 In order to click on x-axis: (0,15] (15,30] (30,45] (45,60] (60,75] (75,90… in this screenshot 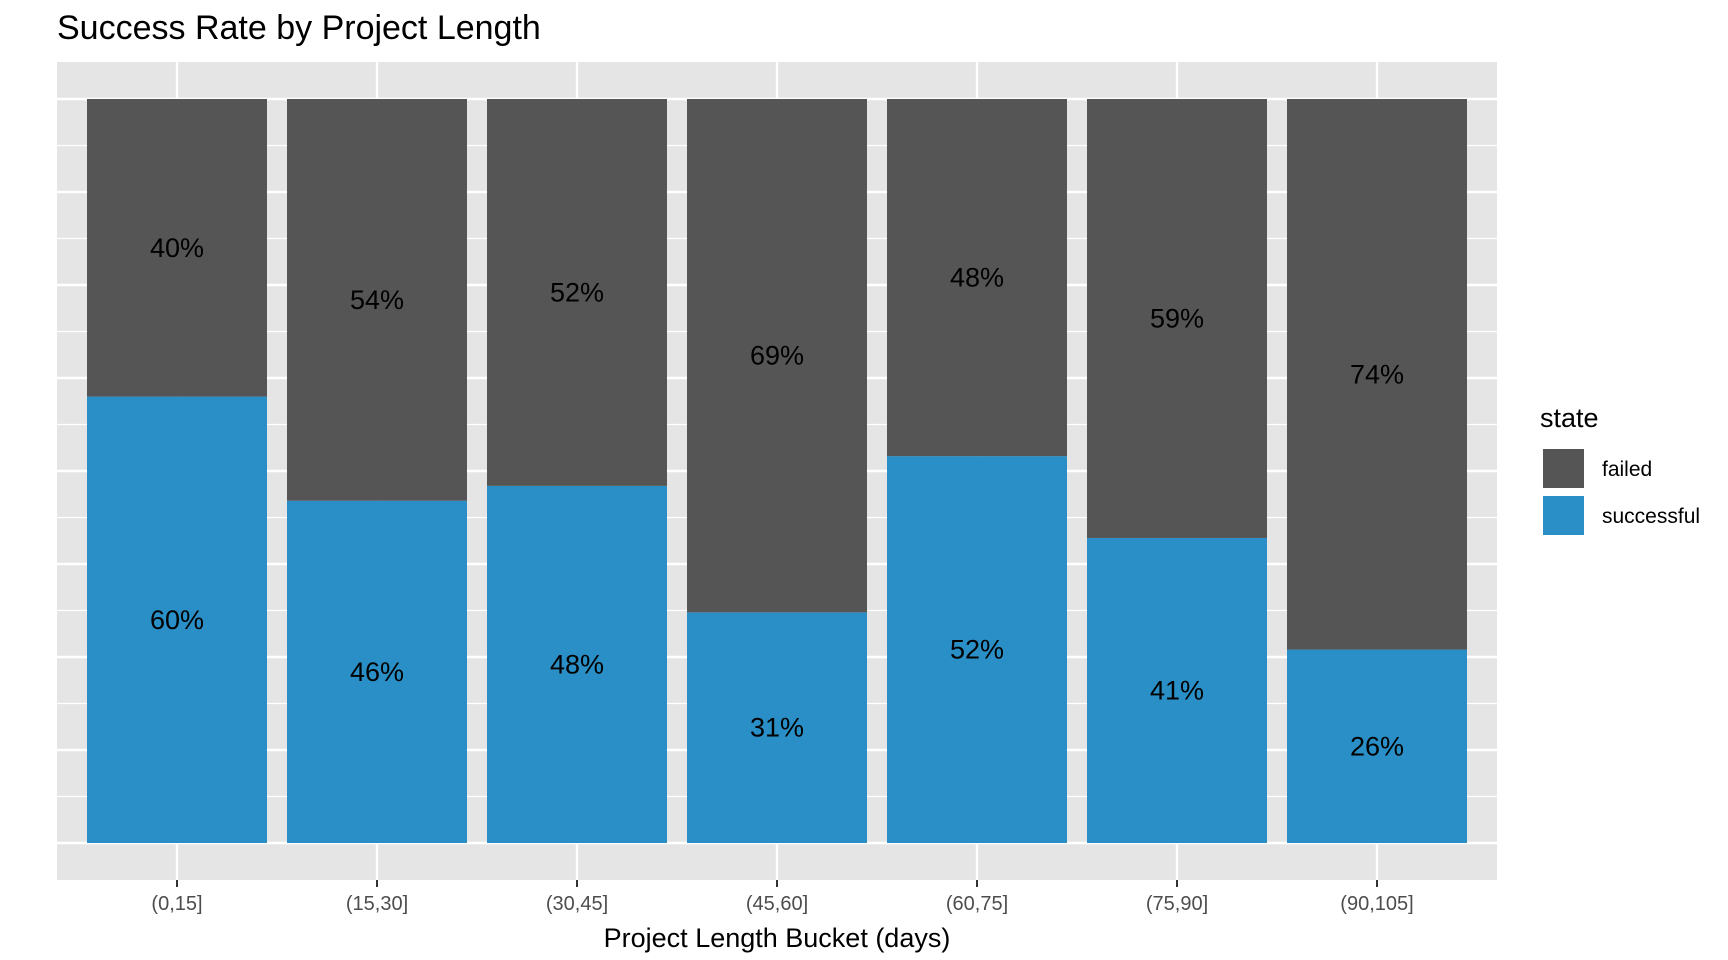, I will do `click(782, 897)`.